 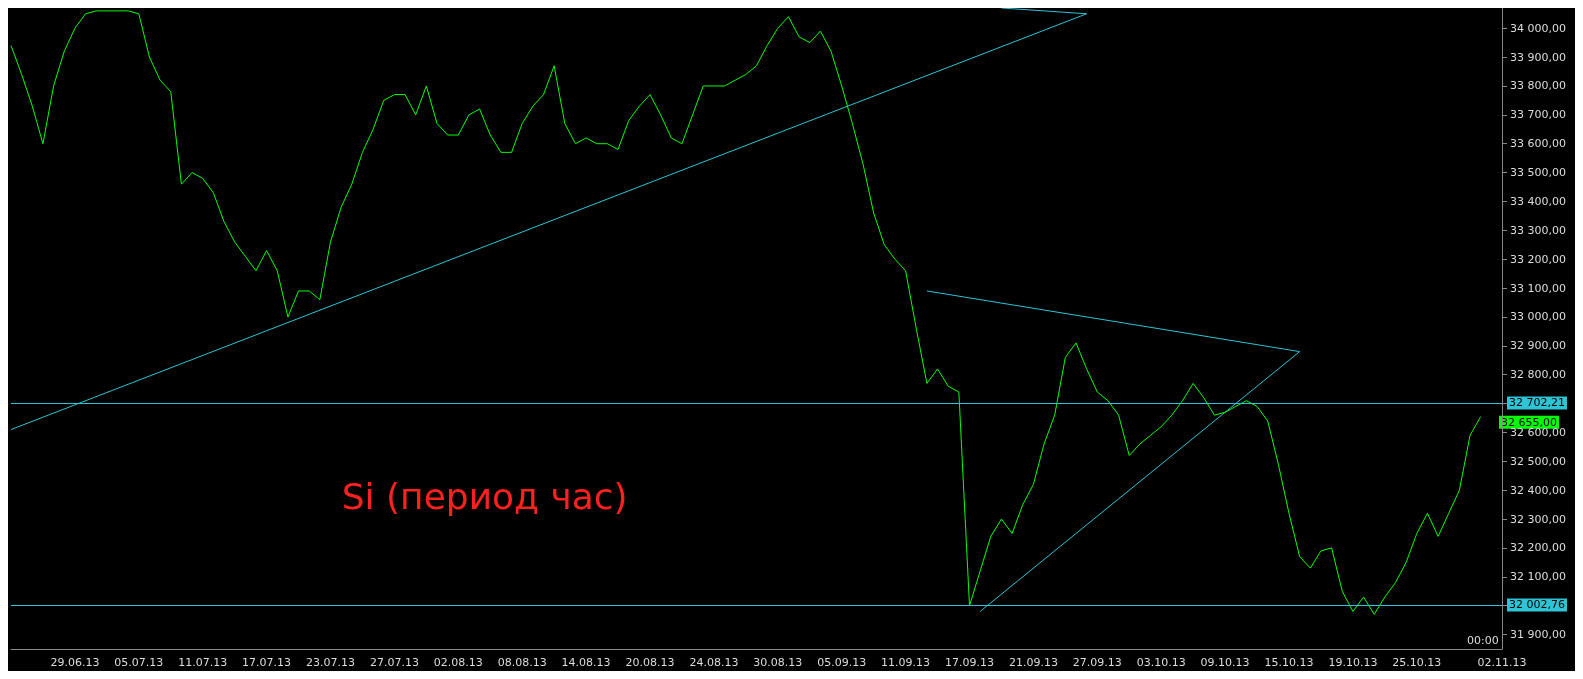 I want to click on x-tick-label: 19.10.13, so click(x=1353, y=662).